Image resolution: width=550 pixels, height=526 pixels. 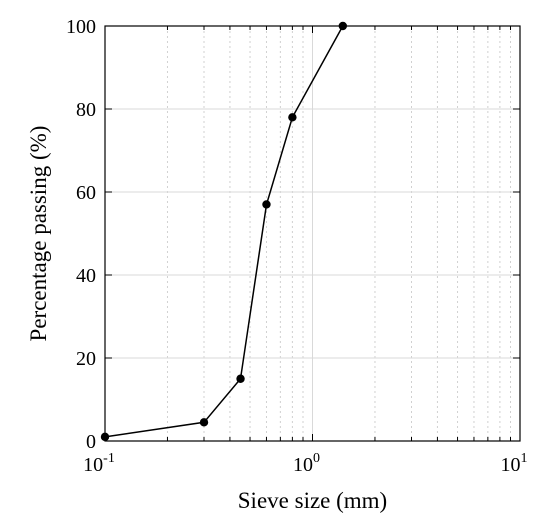 I want to click on y-tick-label: 80, so click(x=86, y=110).